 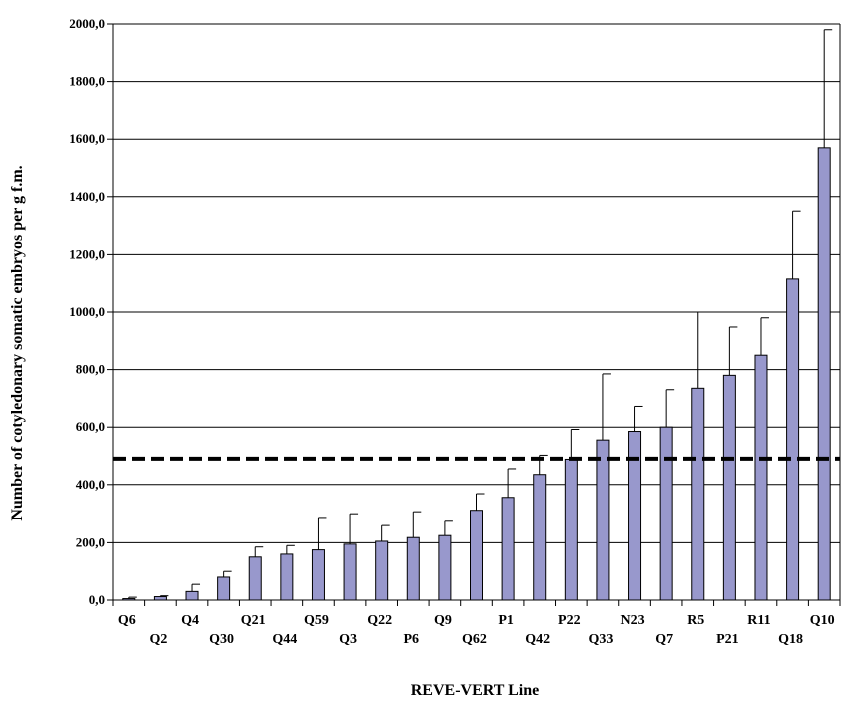 I want to click on y-tick-label: 1000,0, so click(x=87, y=311).